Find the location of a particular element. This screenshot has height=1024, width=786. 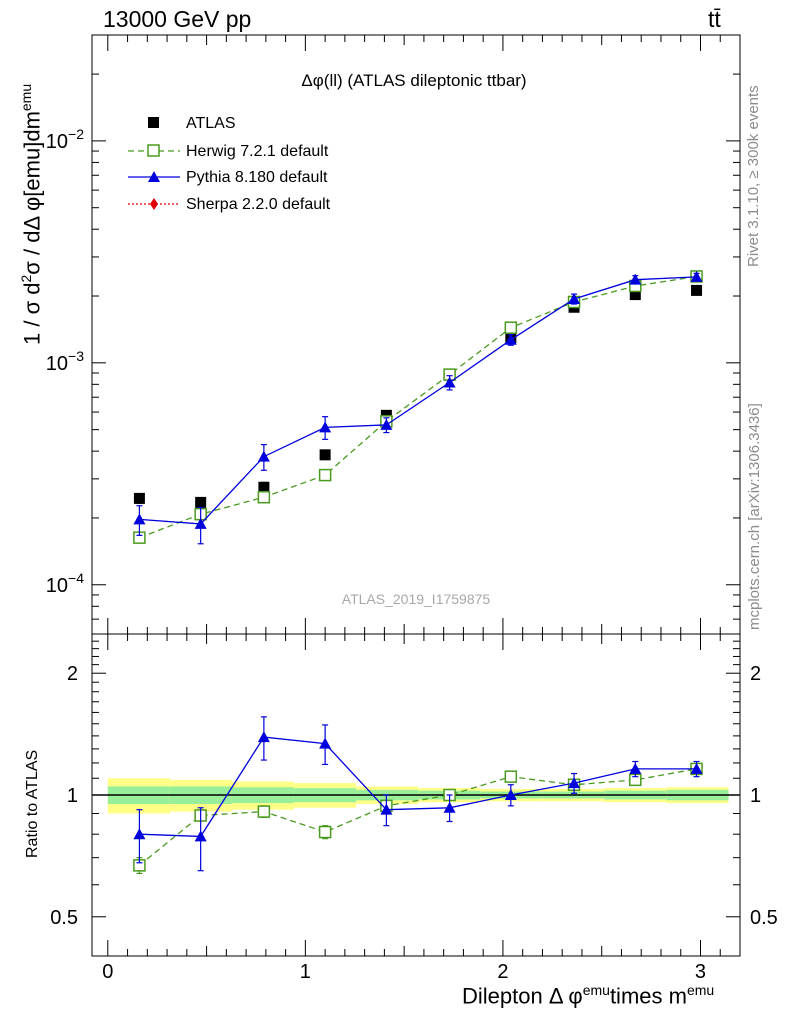

pythia-line is located at coordinates (418, 787).